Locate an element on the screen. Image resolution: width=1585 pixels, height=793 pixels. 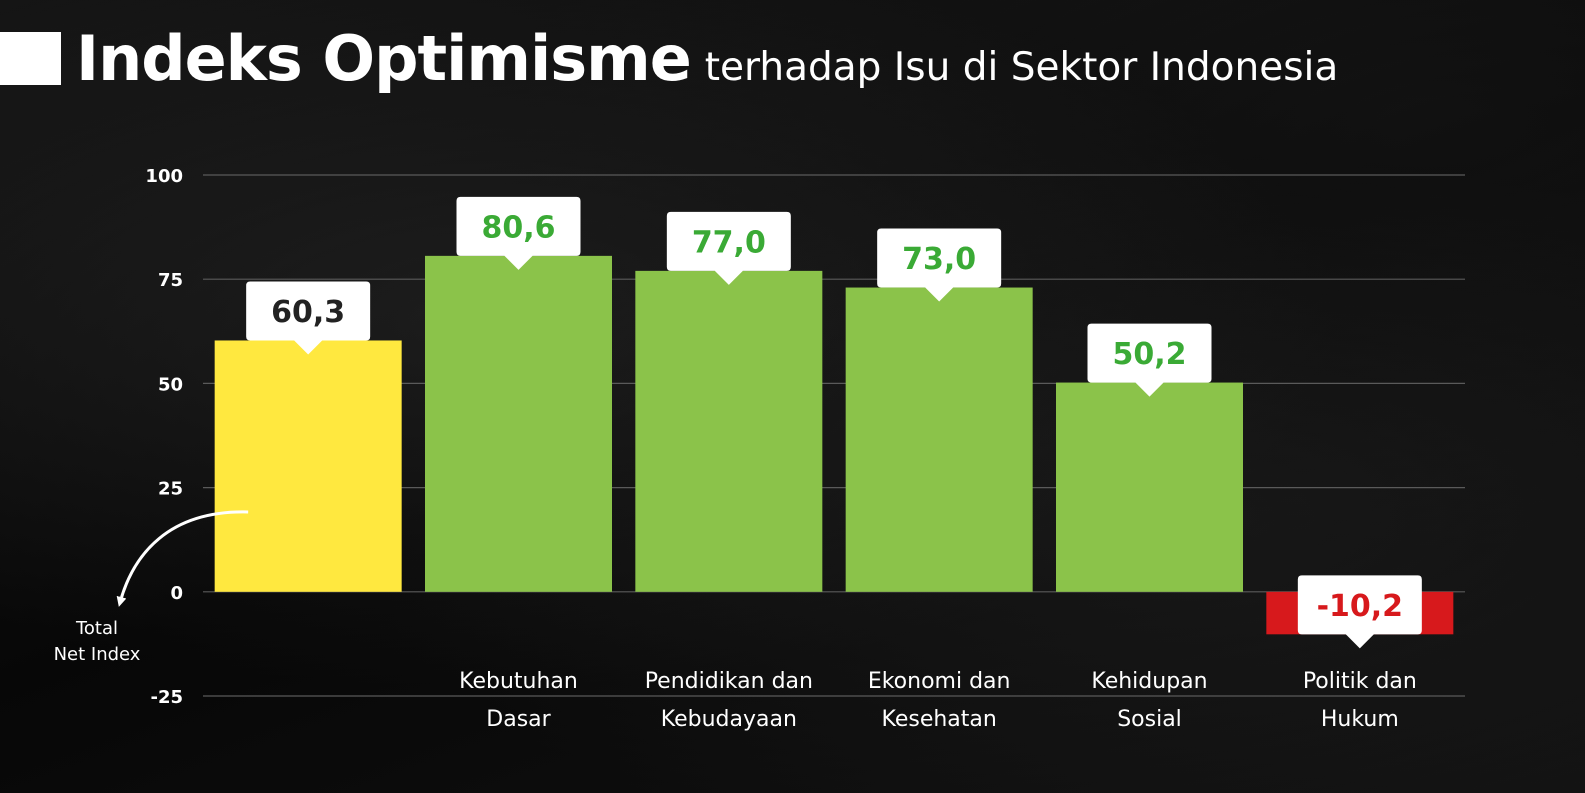
x-category-label: Kebutuhan is located at coordinates (518, 681).